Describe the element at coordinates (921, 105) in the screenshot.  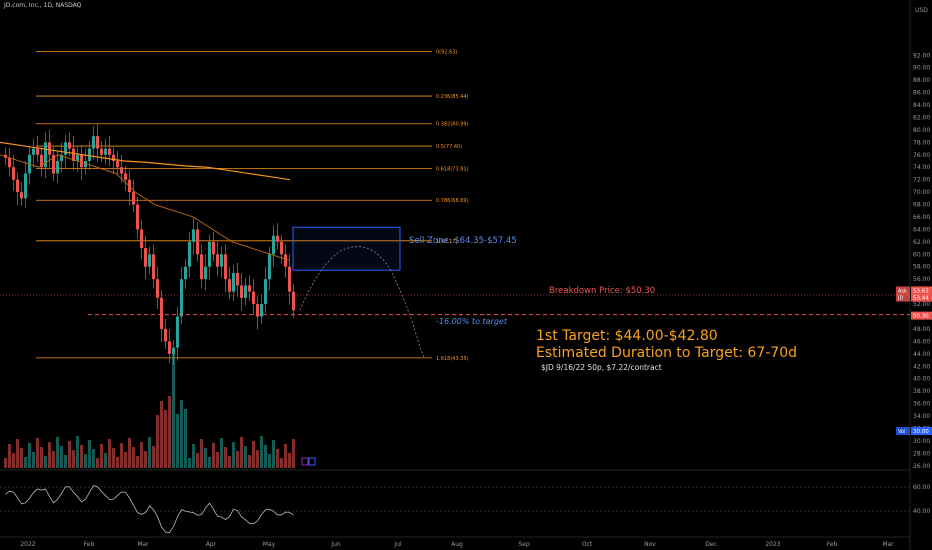
I see `price-tick-label: 84.00` at that location.